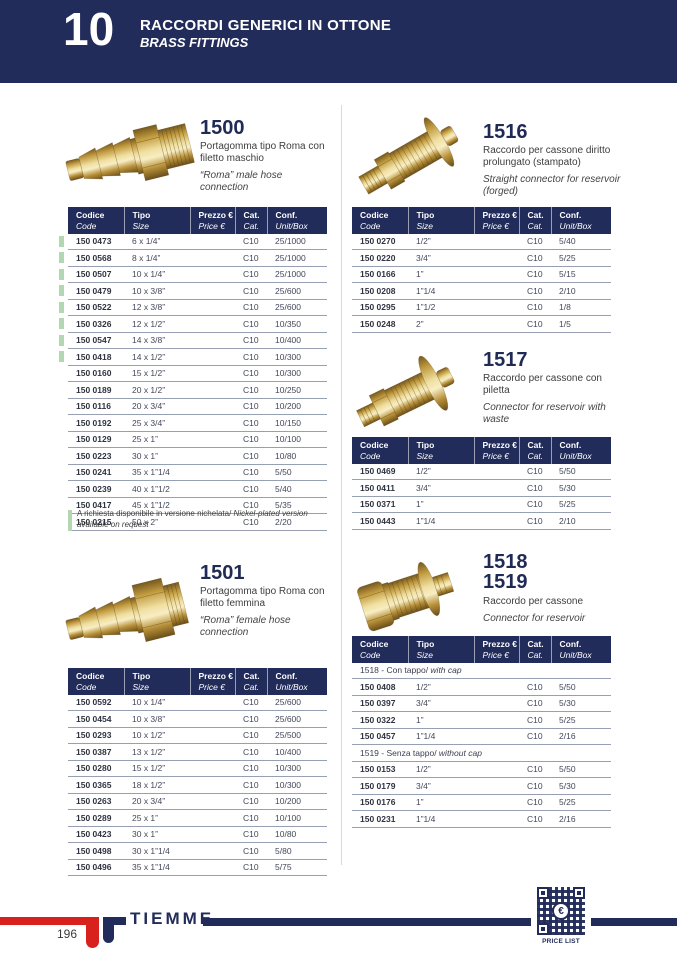 The height and width of the screenshot is (958, 677). What do you see at coordinates (193, 308) in the screenshot?
I see `table-row: 150 0522 12 x 3/8” C10 25/600` at bounding box center [193, 308].